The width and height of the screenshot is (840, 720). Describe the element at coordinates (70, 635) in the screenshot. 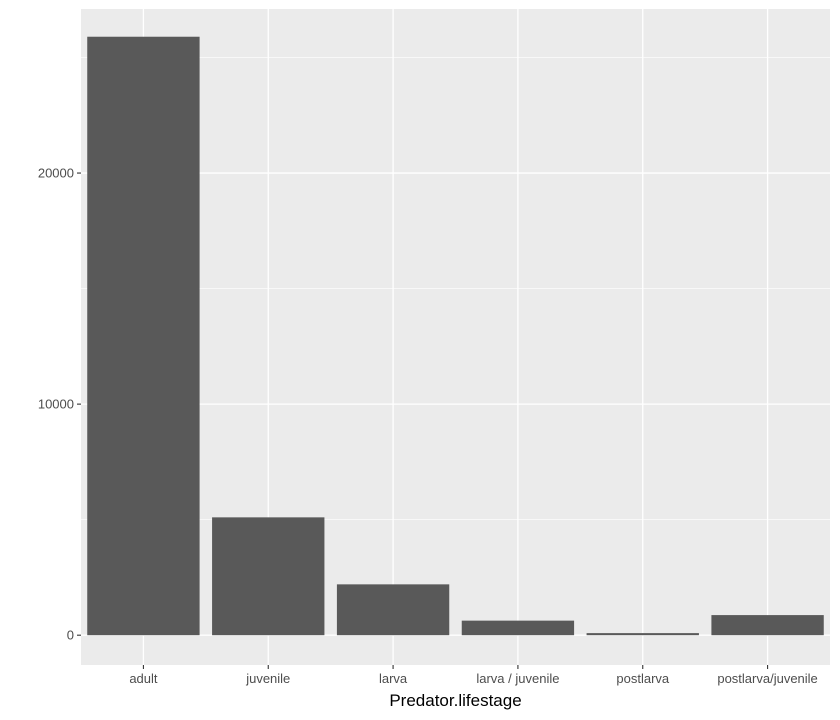

I see `y-tick-label: 0` at that location.